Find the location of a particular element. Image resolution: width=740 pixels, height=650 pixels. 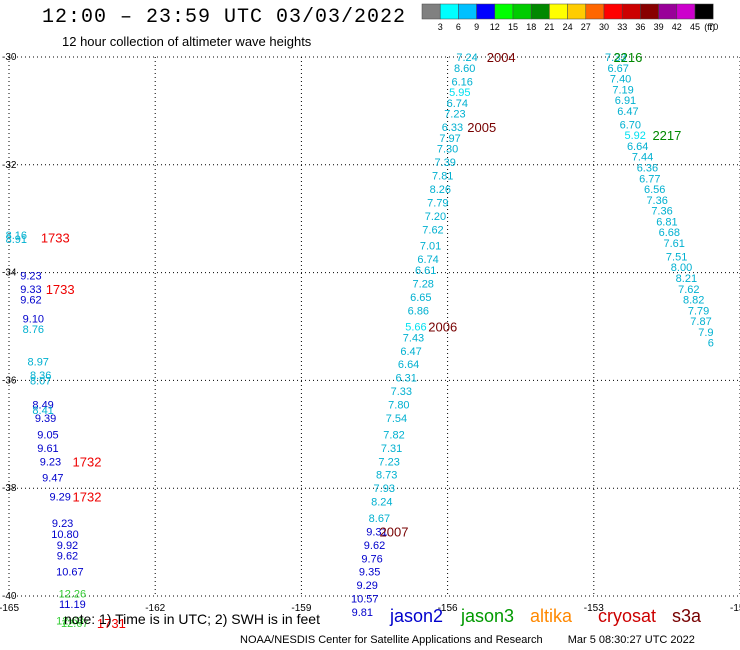

wave-height-point: 8.82 is located at coordinates (693, 301).